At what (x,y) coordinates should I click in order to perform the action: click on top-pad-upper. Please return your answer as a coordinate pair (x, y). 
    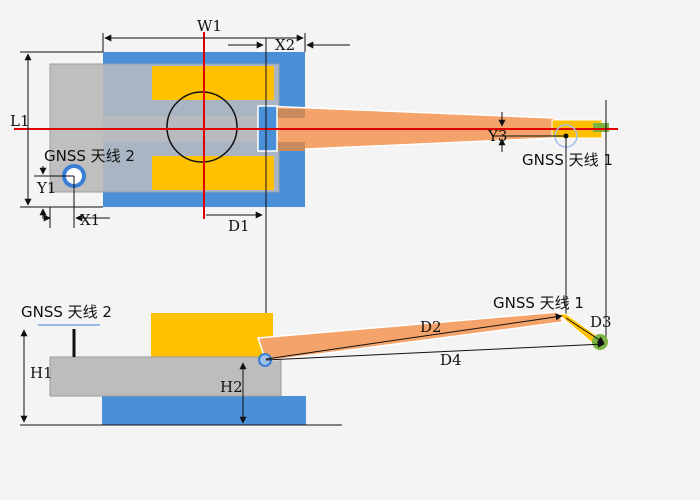
    Looking at the image, I should click on (213, 83).